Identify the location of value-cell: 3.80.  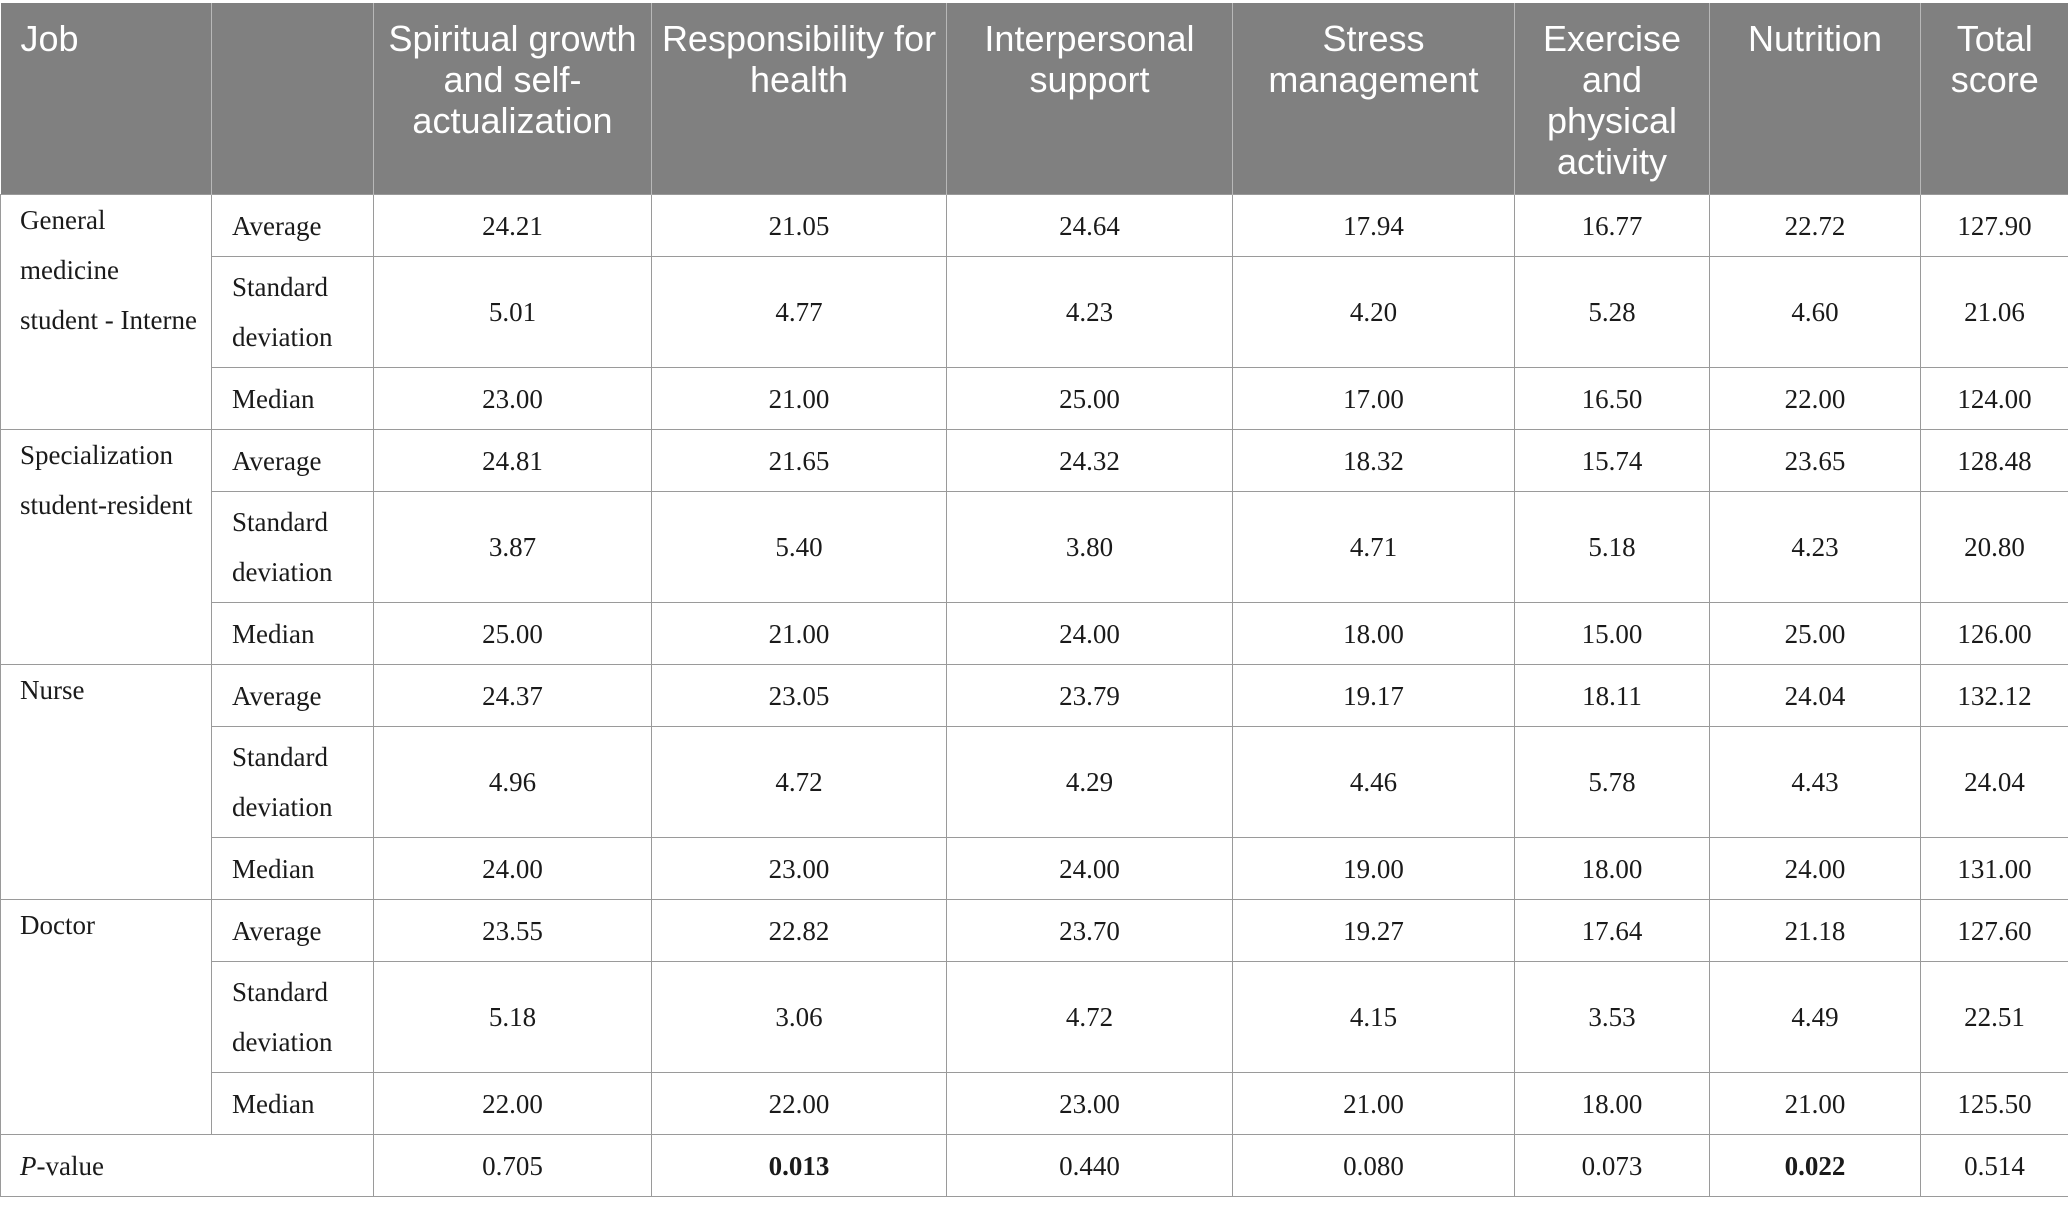
(1089, 547).